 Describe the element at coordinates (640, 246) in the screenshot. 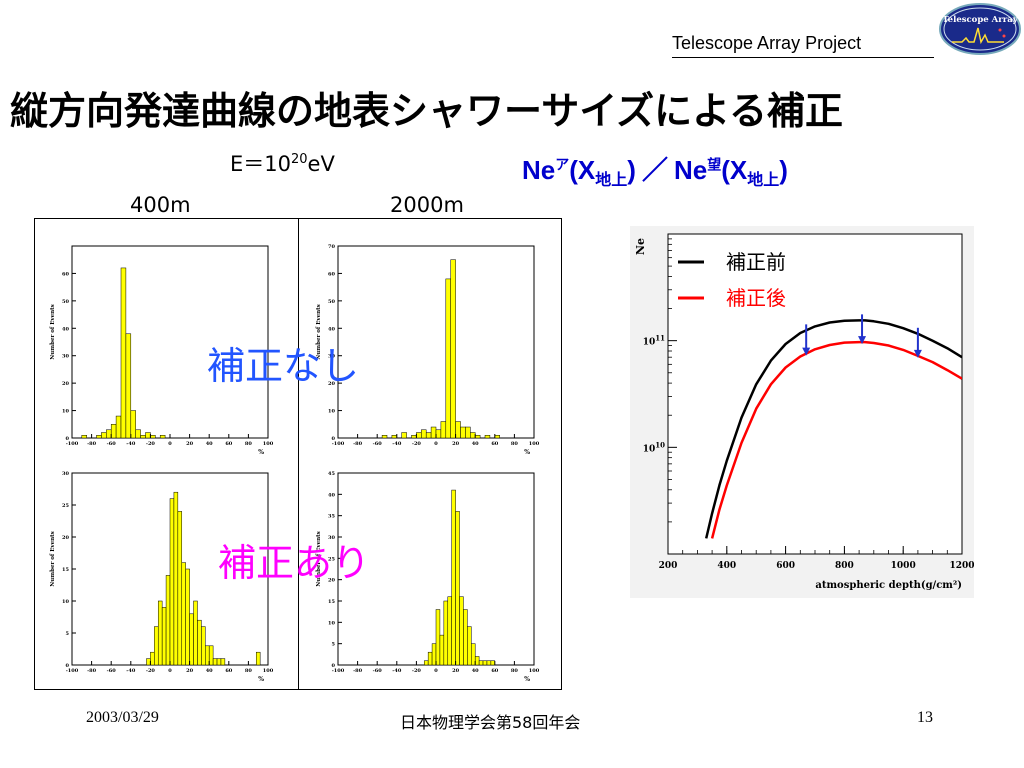

I see `y-axis-label: Ne` at that location.